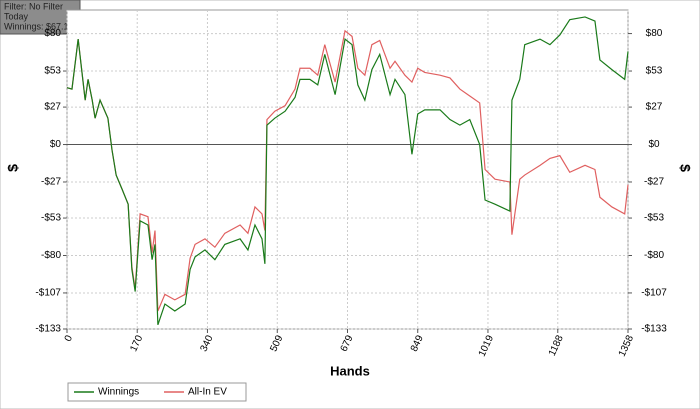  What do you see at coordinates (51, 218) in the screenshot?
I see `y-tick-label: -$53` at bounding box center [51, 218].